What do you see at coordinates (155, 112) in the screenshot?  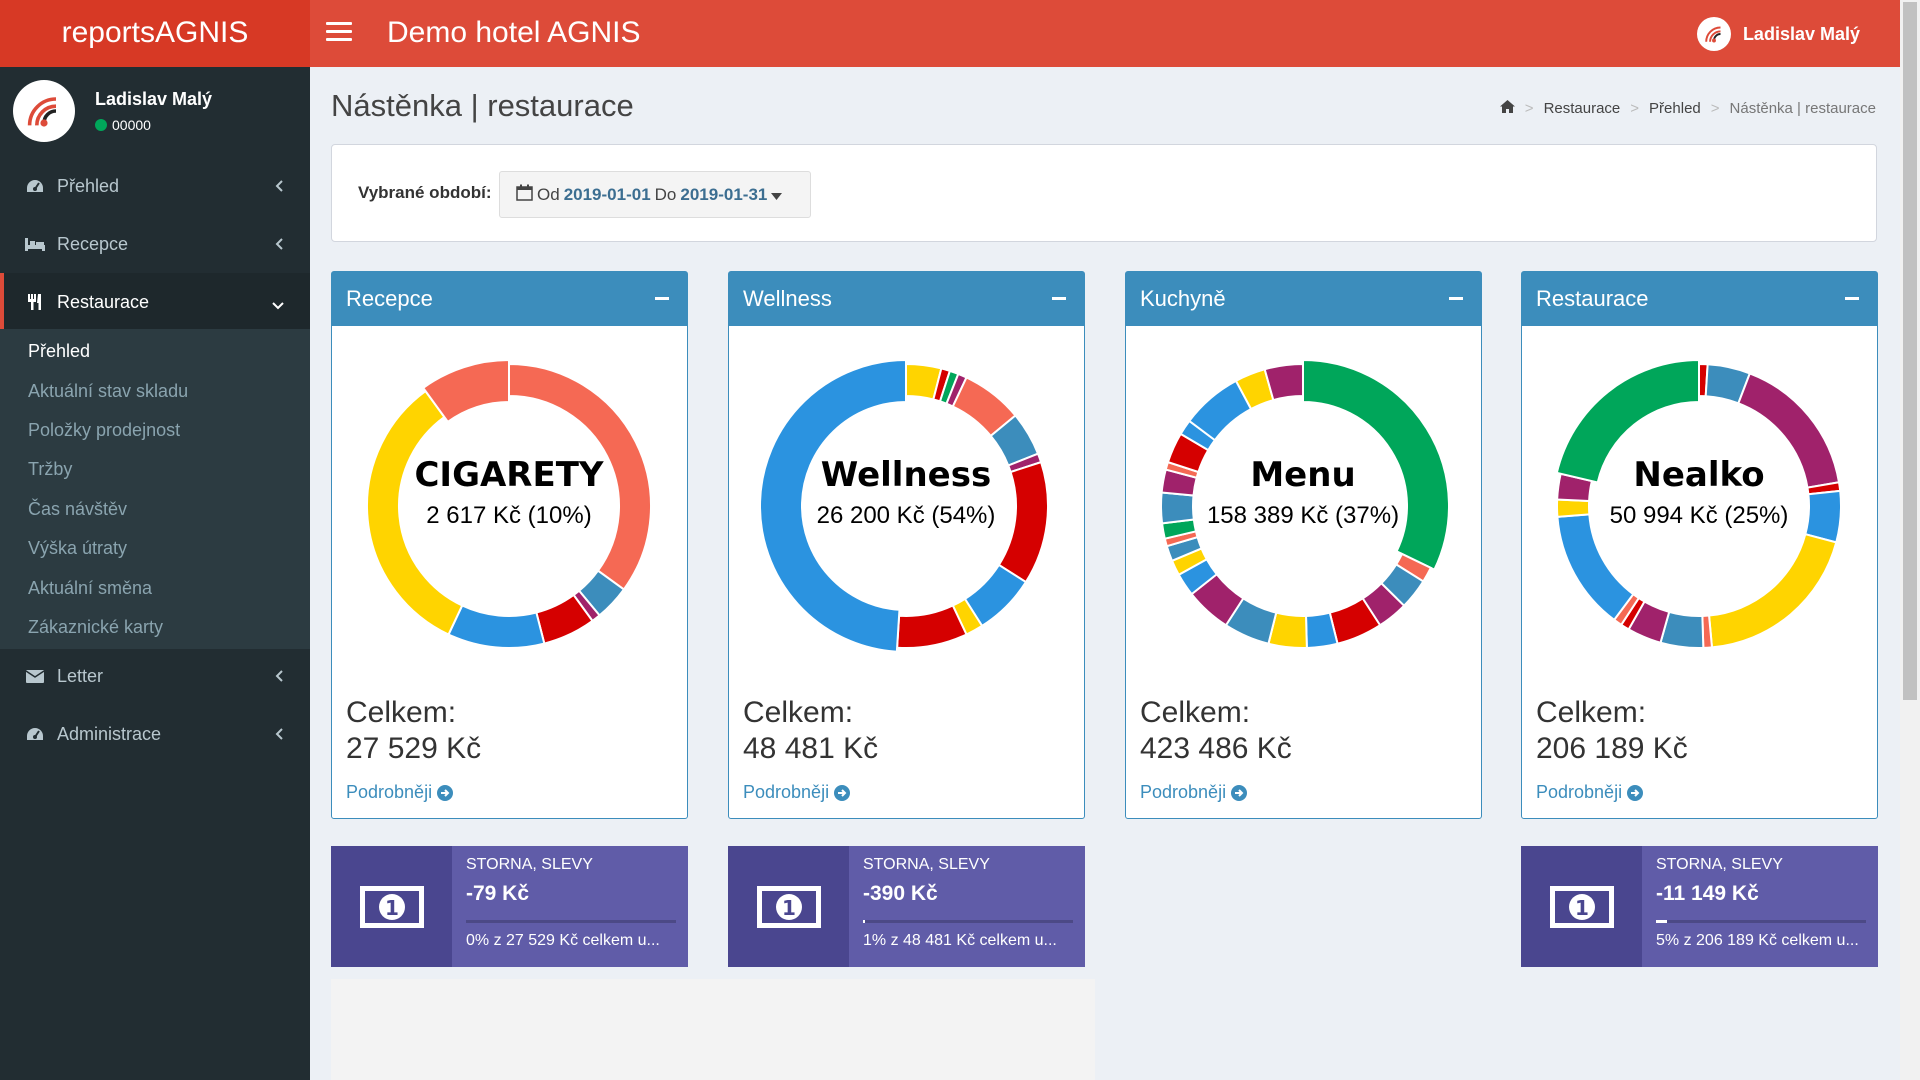 I see `user-panel: Ladislav Malý 00000` at bounding box center [155, 112].